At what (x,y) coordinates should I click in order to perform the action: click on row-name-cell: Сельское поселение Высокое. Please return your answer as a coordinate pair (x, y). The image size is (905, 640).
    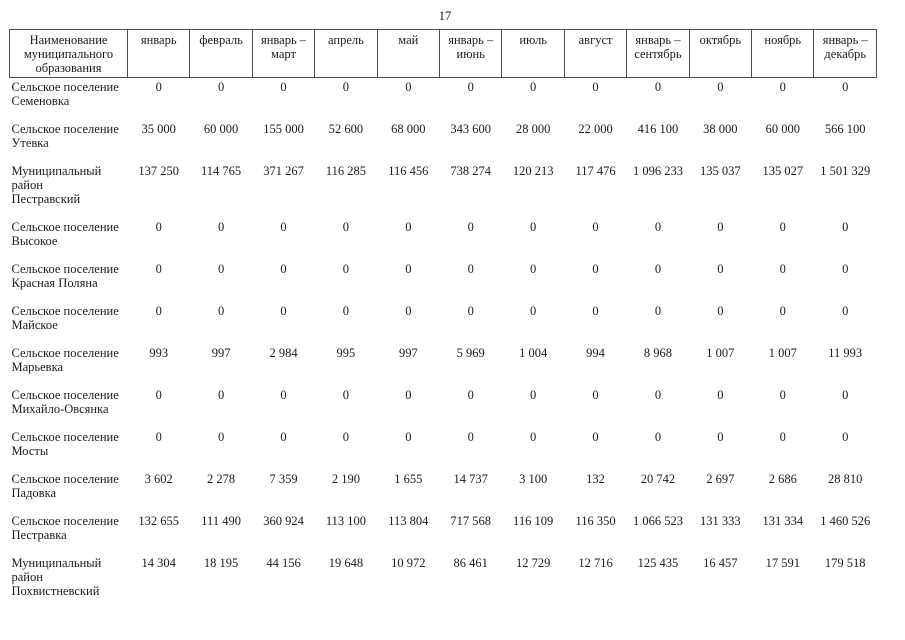
    Looking at the image, I should click on (65, 234).